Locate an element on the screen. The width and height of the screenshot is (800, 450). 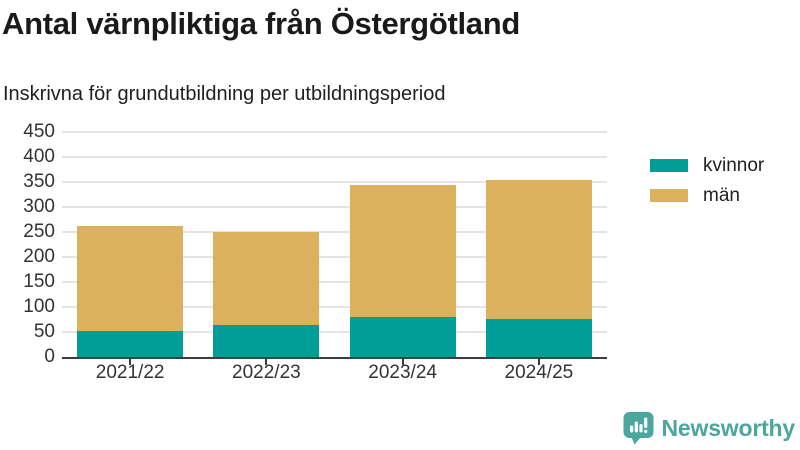
bar-2024-25-kvinnor is located at coordinates (538, 337).